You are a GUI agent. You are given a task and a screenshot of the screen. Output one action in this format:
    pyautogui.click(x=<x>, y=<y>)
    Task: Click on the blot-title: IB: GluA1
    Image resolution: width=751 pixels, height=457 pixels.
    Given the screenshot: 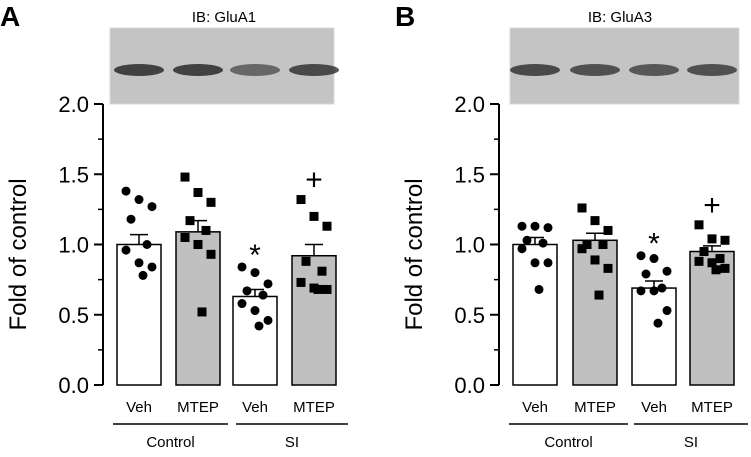 What is the action you would take?
    pyautogui.click(x=224, y=17)
    